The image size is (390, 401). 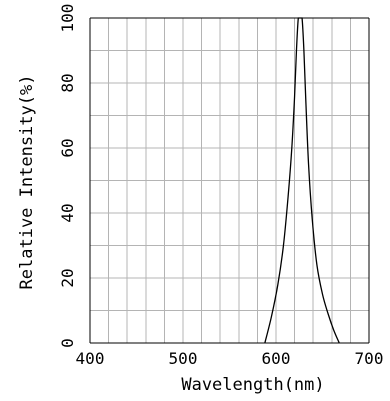 I want to click on x-tick-label: 400, so click(x=90, y=358).